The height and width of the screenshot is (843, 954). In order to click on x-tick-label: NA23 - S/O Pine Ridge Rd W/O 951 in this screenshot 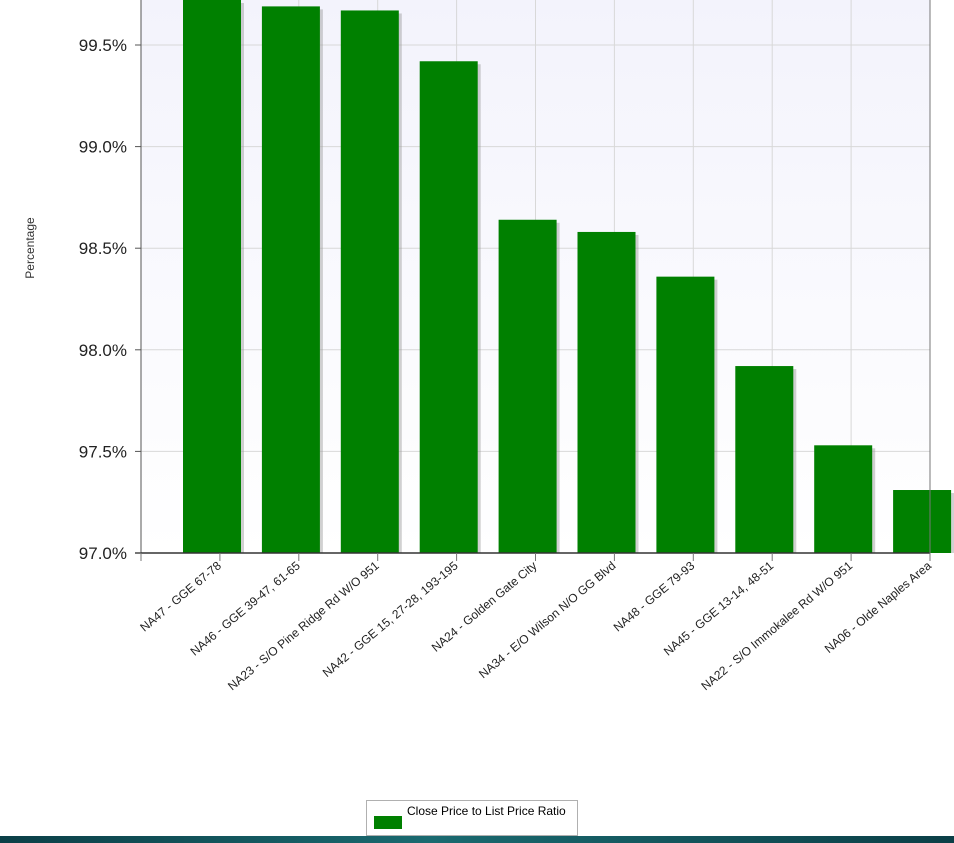, I will do `click(303, 625)`.